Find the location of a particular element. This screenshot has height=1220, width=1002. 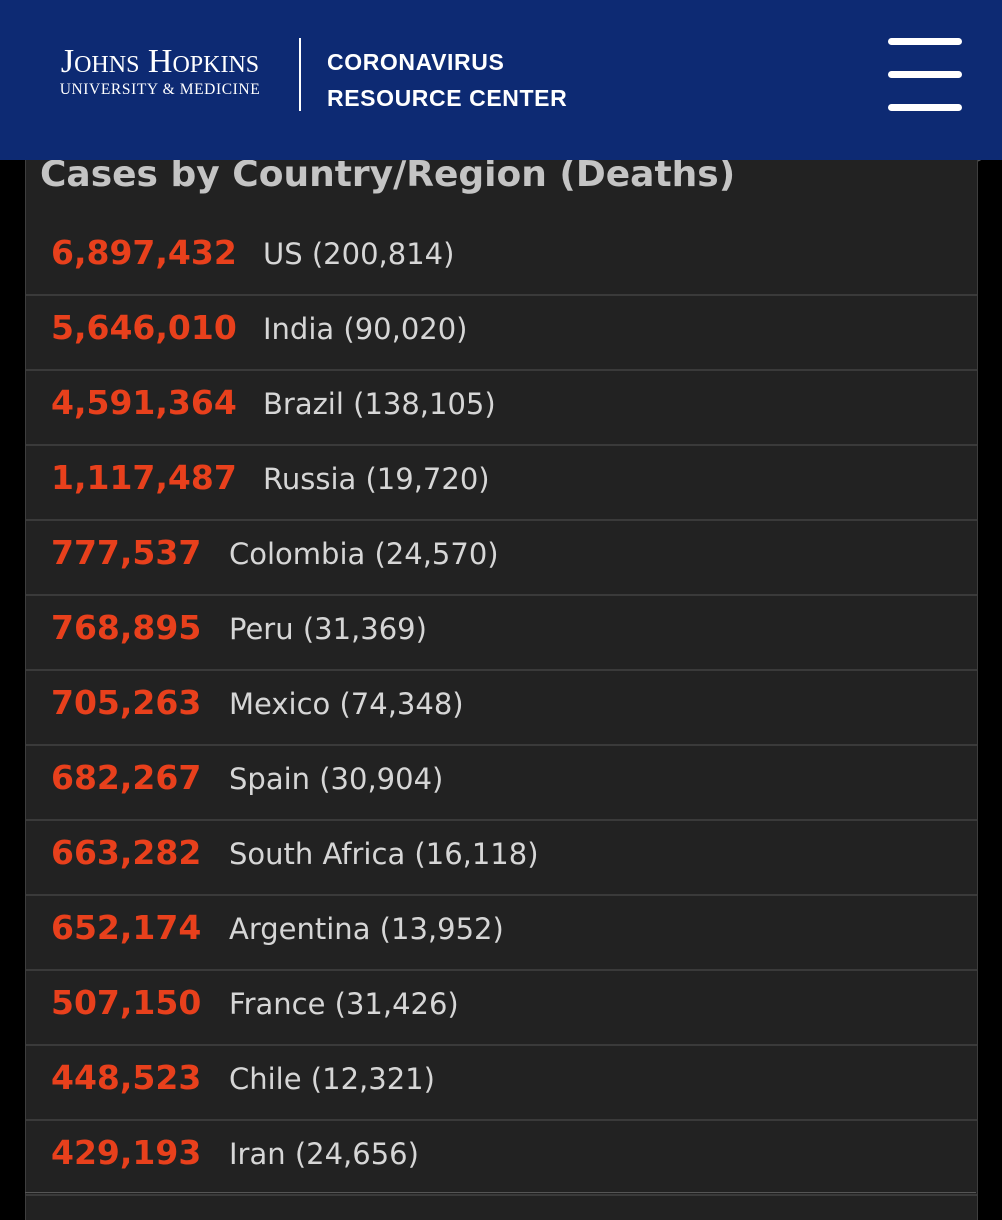

country-row: 507,150 France (31,426) is located at coordinates (501, 1008).